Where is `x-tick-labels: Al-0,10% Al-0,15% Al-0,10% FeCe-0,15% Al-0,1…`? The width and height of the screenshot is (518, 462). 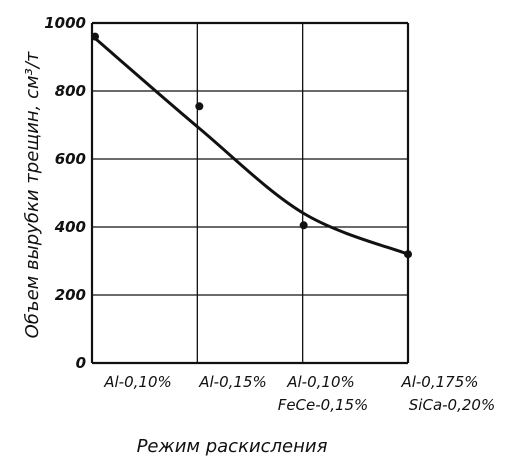 x-tick-labels: Al-0,10% Al-0,15% Al-0,10% FeCe-0,15% Al-0,1… is located at coordinates (299, 393).